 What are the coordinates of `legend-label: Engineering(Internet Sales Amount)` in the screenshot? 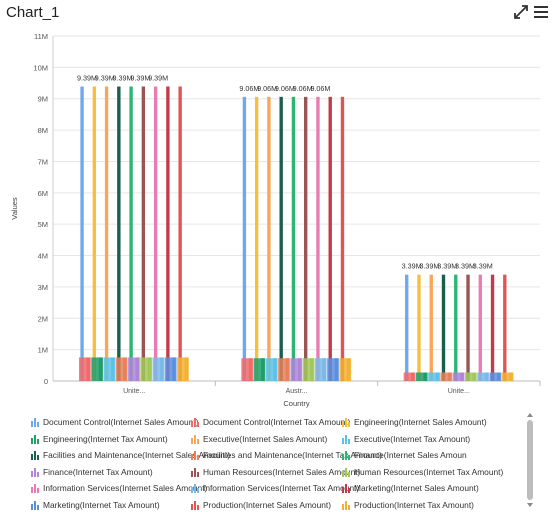 It's located at (420, 422).